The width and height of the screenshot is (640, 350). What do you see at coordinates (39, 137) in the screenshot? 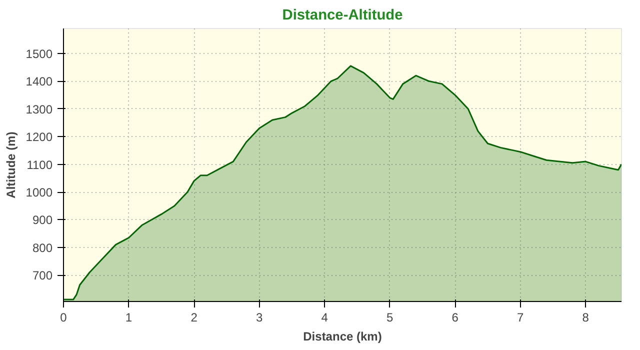
I see `y-tick-label: 1200` at bounding box center [39, 137].